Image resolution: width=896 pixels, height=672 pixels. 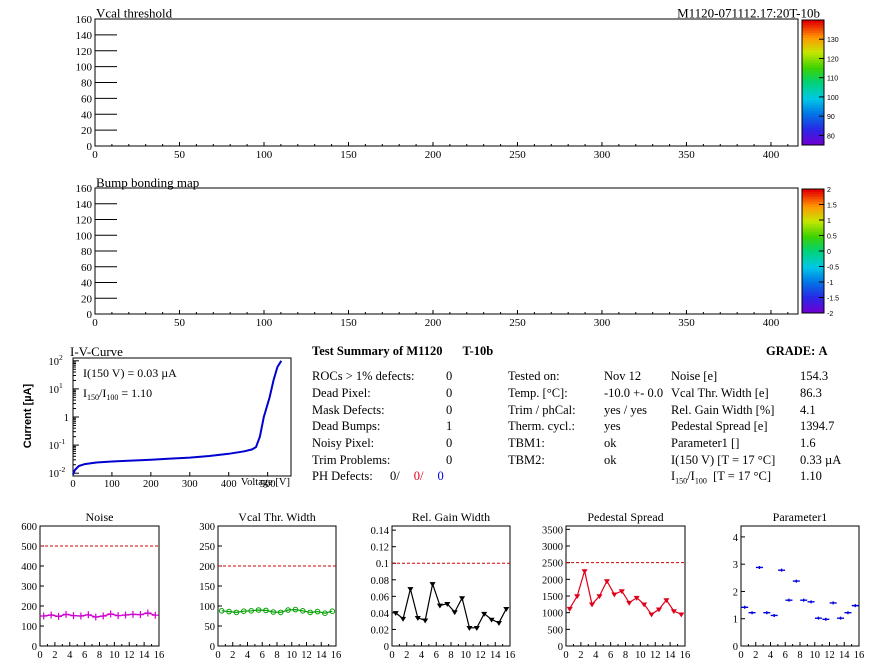 I want to click on ph-defect-value-3: 0, so click(x=440, y=476).